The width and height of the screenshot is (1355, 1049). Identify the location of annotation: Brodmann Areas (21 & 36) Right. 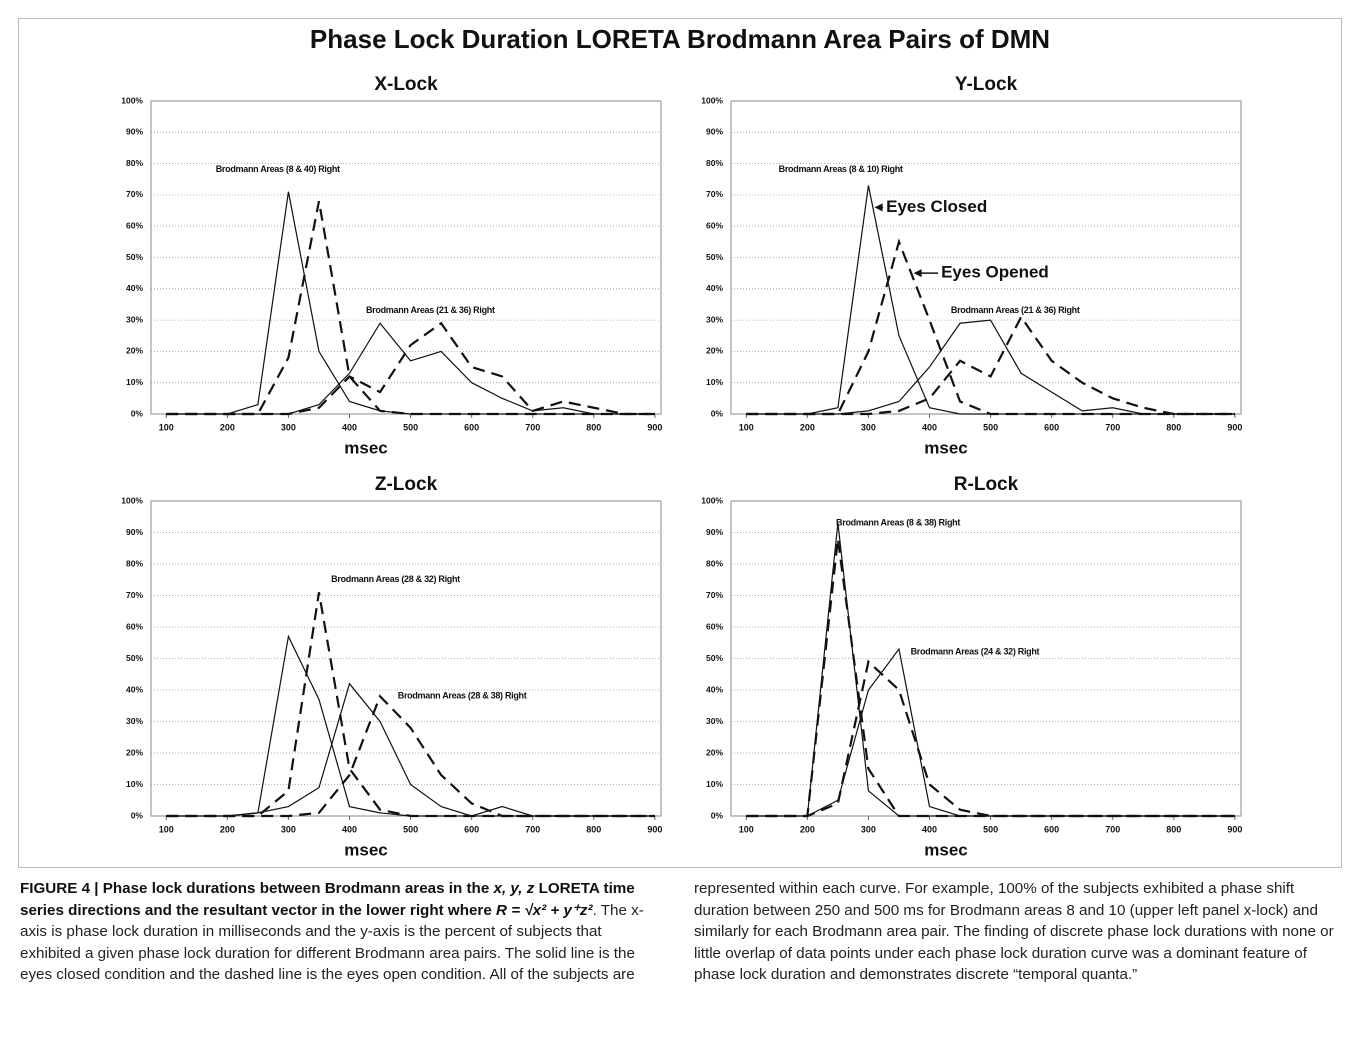
(430, 310).